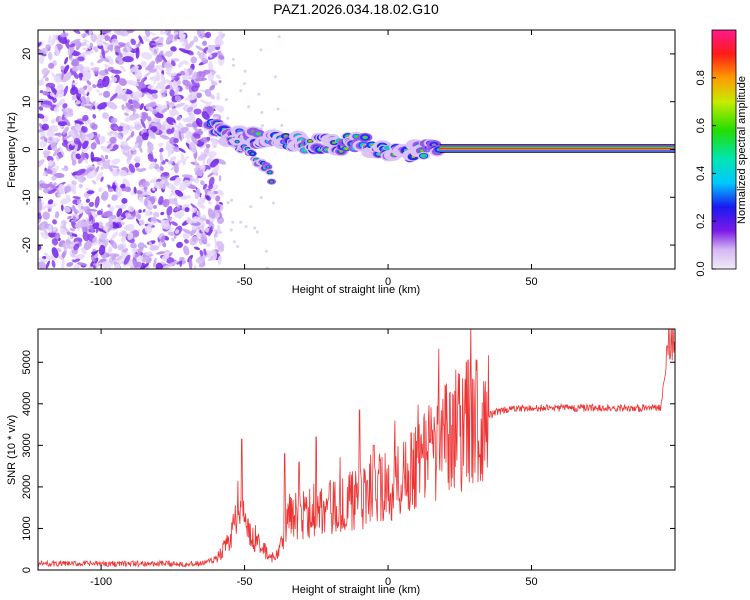 The height and width of the screenshot is (600, 750). Describe the element at coordinates (27, 102) in the screenshot. I see `y-tick-label: 10` at that location.